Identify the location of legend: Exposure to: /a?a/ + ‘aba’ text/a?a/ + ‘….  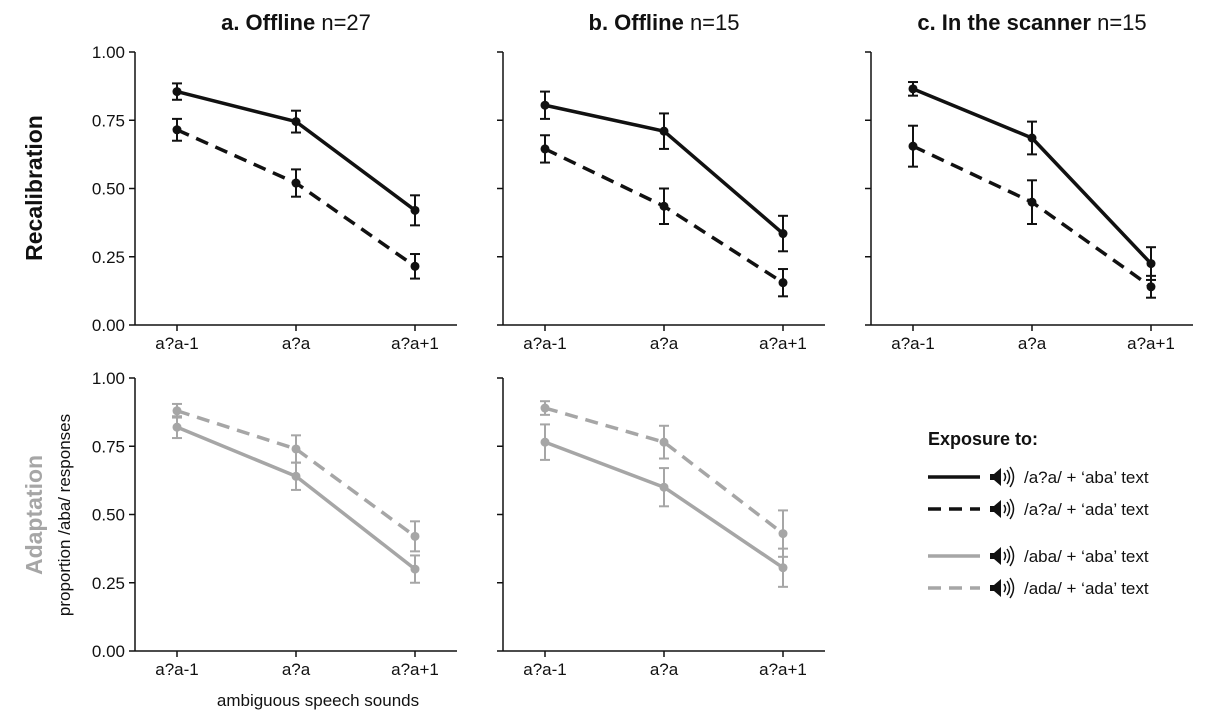
(1038, 514).